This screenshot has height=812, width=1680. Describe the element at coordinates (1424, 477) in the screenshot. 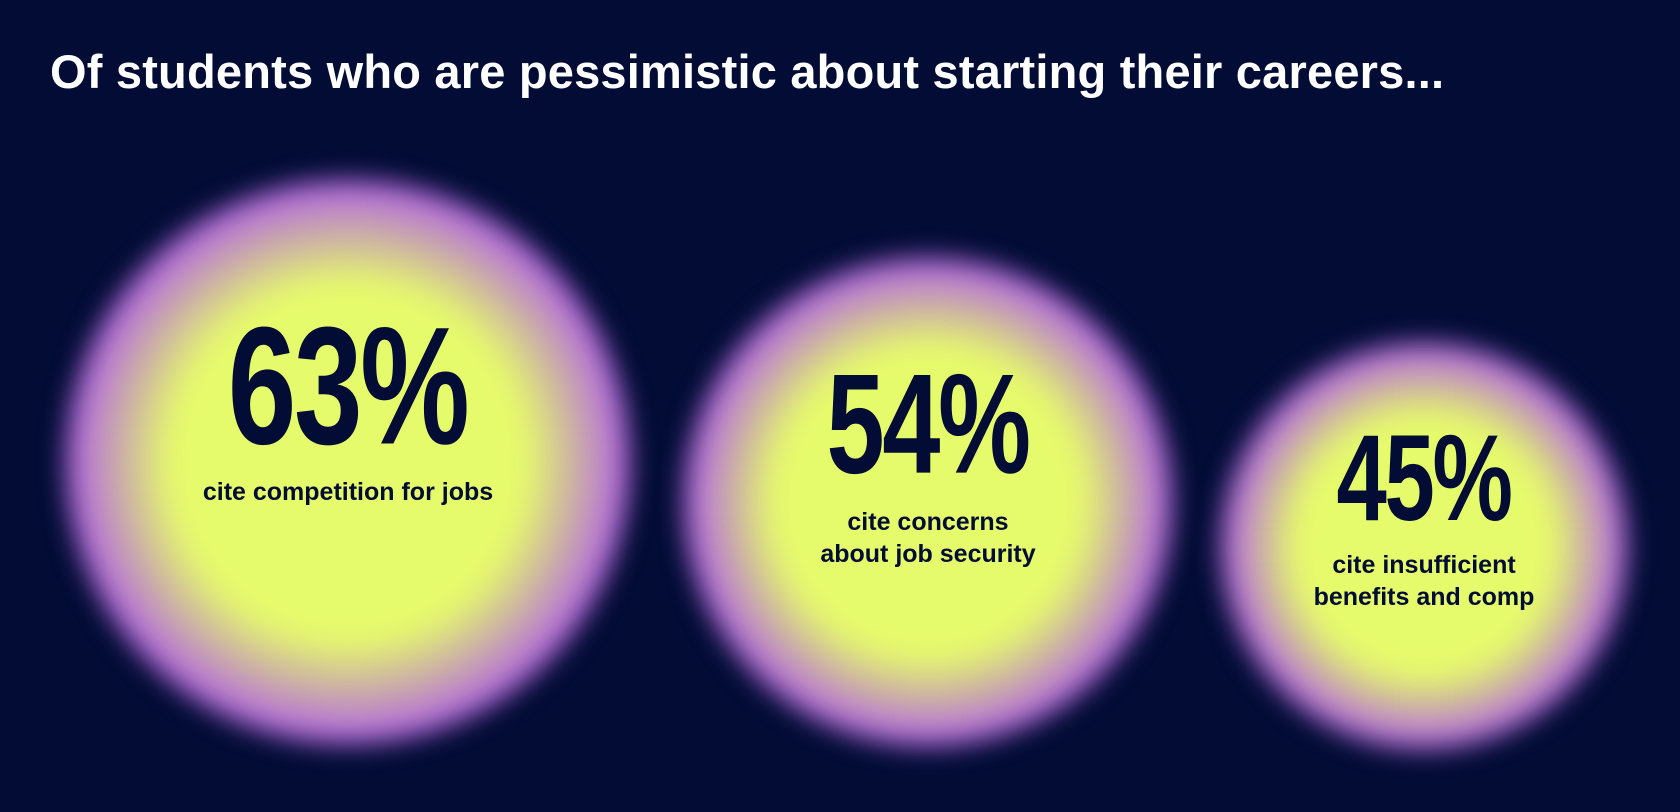

I see `stat-value: 45%` at that location.